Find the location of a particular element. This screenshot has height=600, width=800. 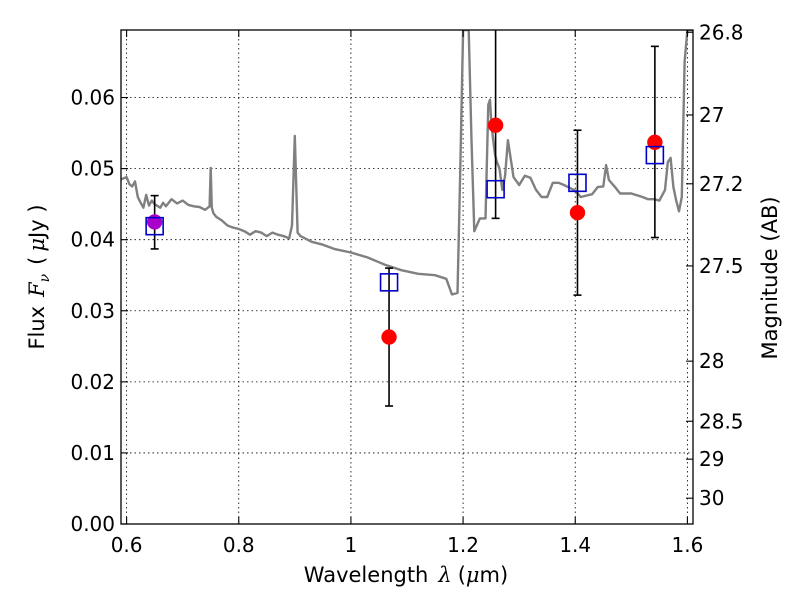

x-tick-label: 1.2 is located at coordinates (463, 545).